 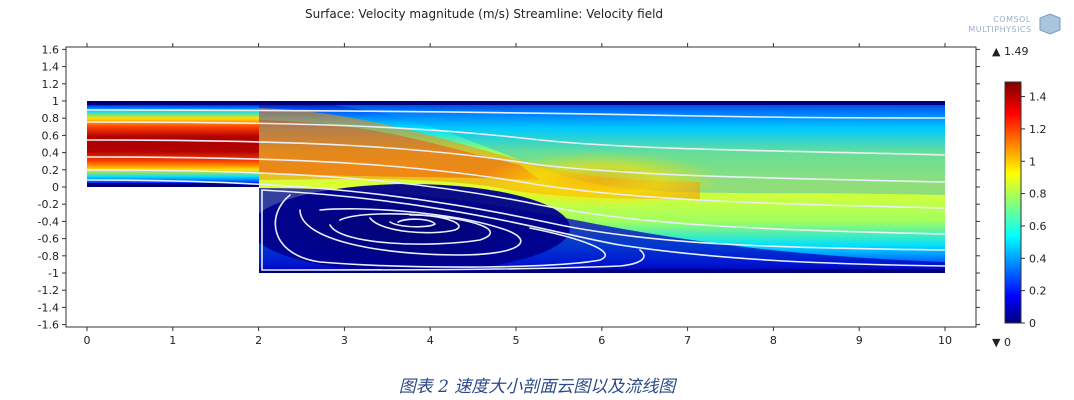 What do you see at coordinates (1012, 19) in the screenshot?
I see `brand-line1: COMSOL` at bounding box center [1012, 19].